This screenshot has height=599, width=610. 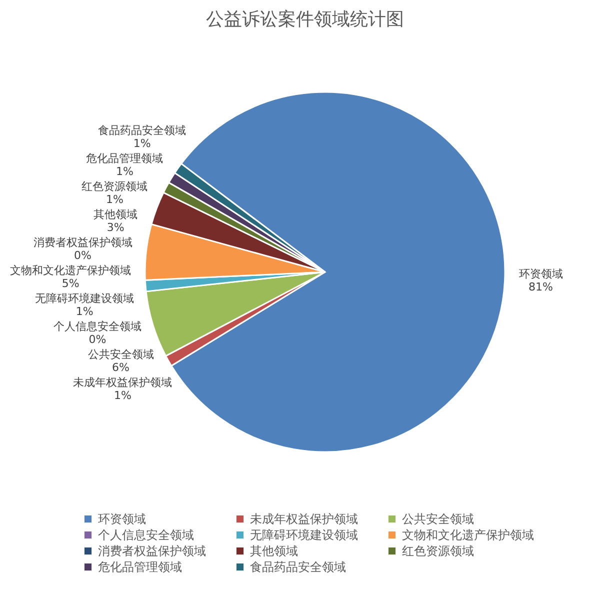 What do you see at coordinates (71, 283) in the screenshot?
I see `data-label: 5%` at bounding box center [71, 283].